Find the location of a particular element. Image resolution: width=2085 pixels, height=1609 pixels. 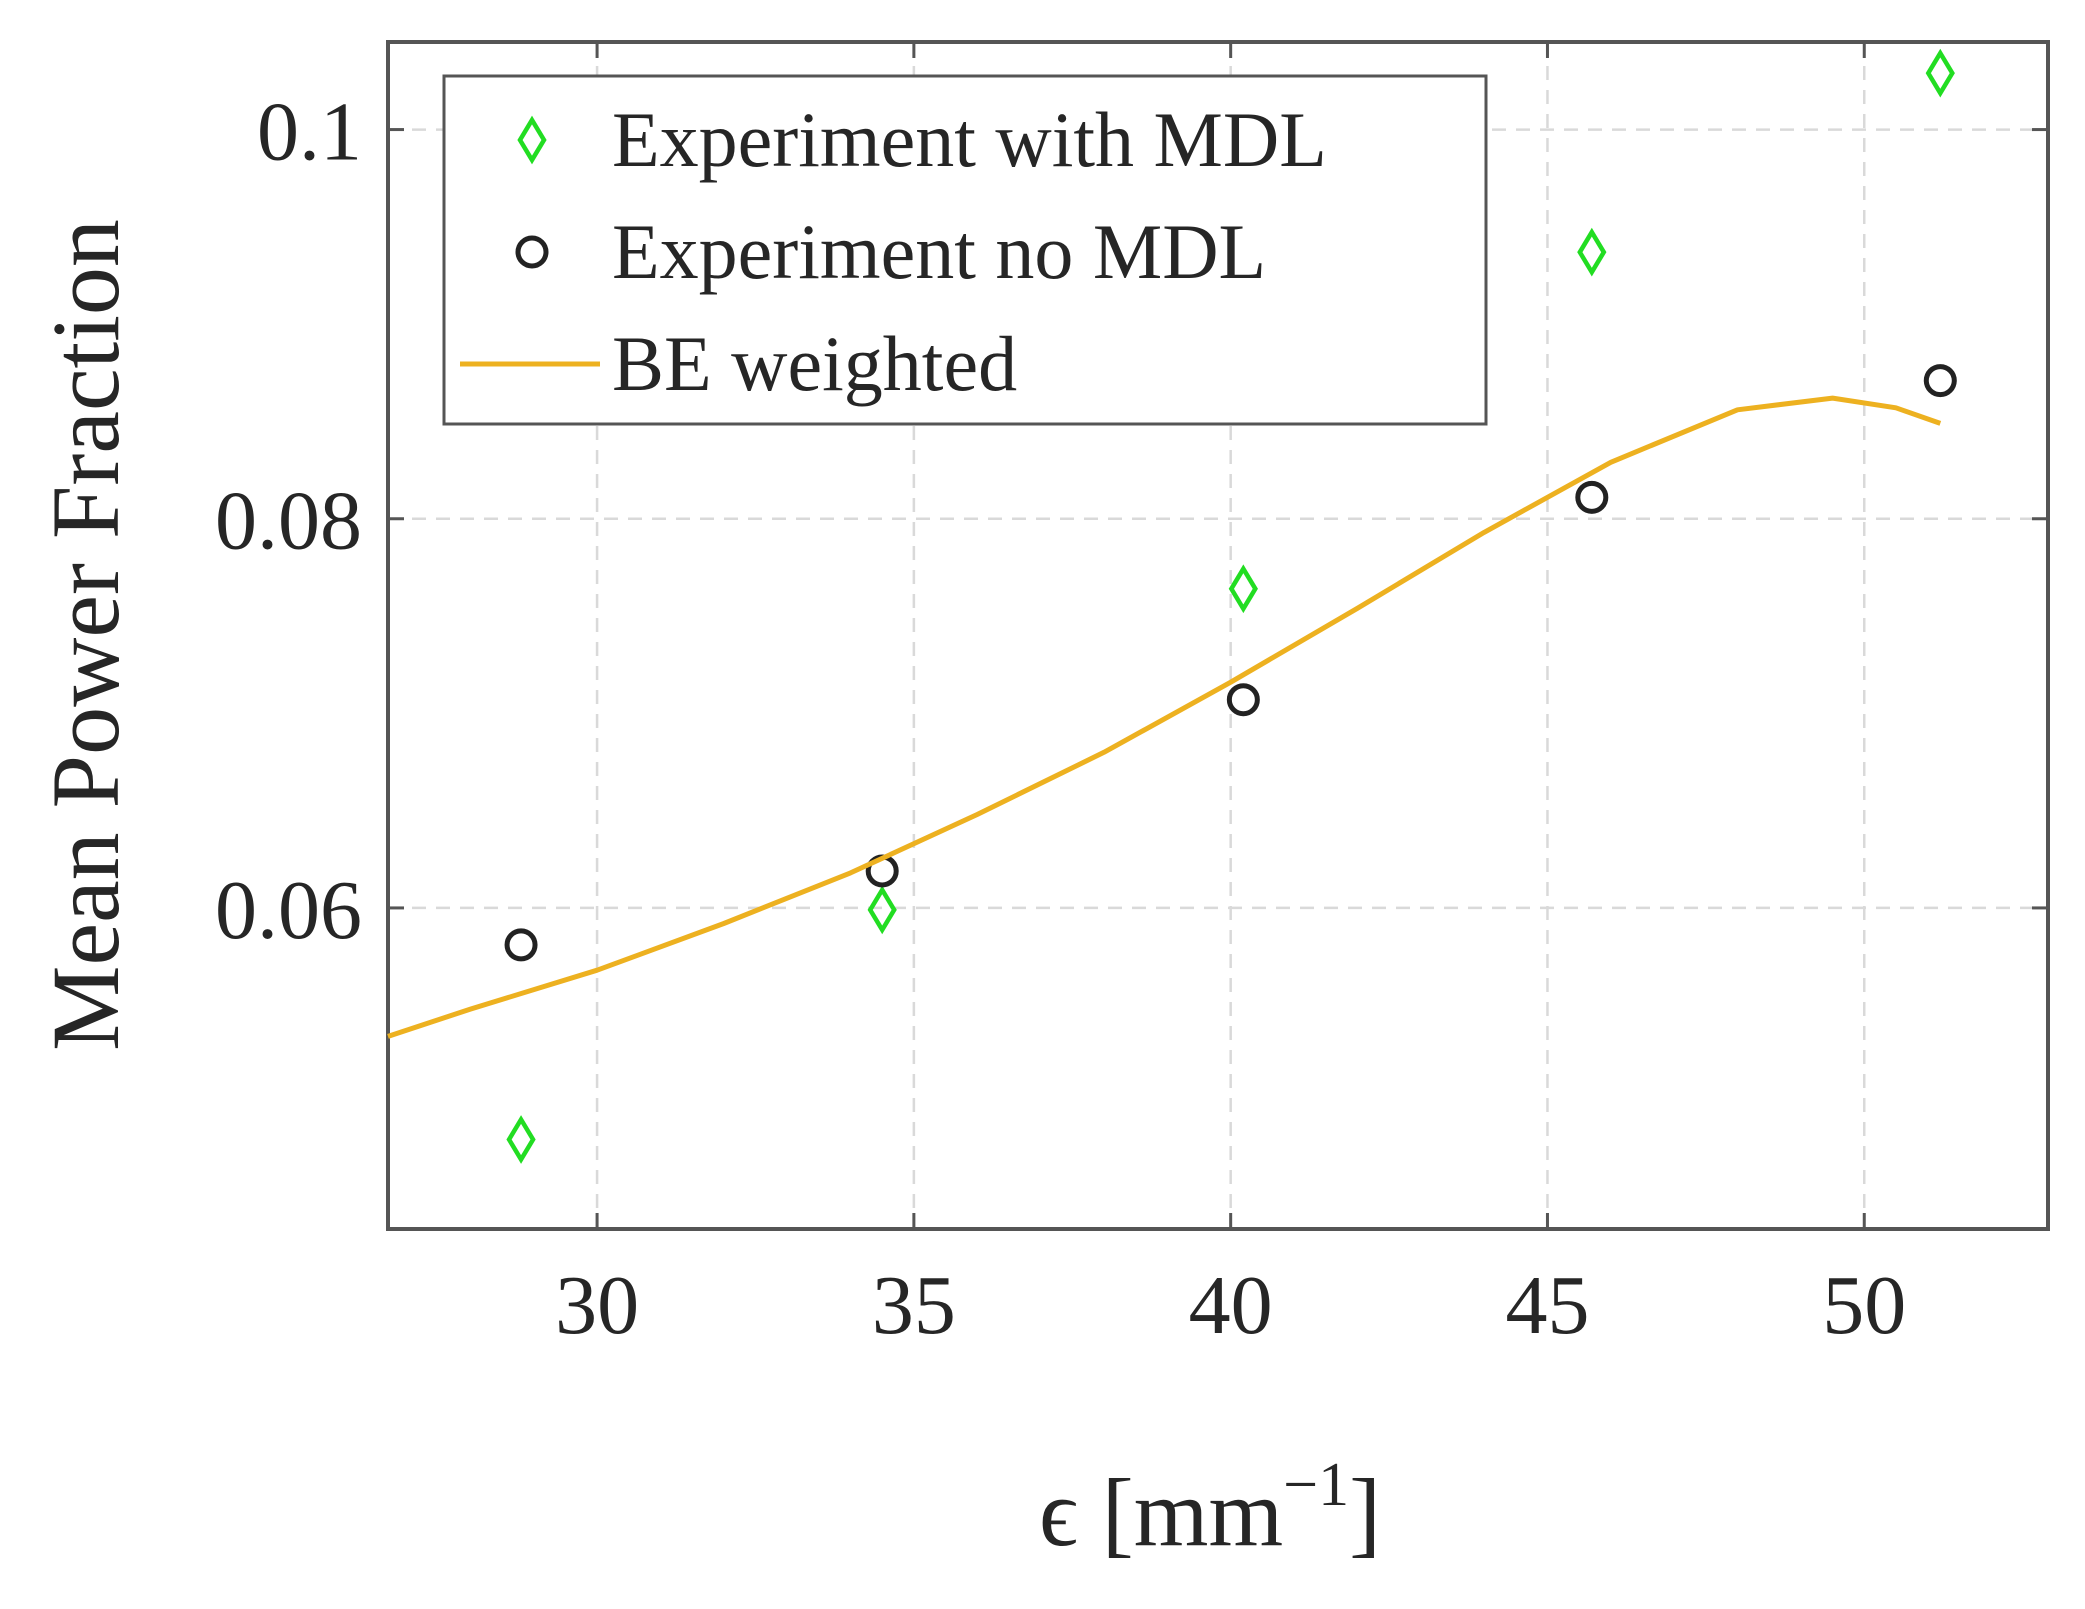

x-axis-label: ϵ [mm−1] is located at coordinates (1210, 1508).